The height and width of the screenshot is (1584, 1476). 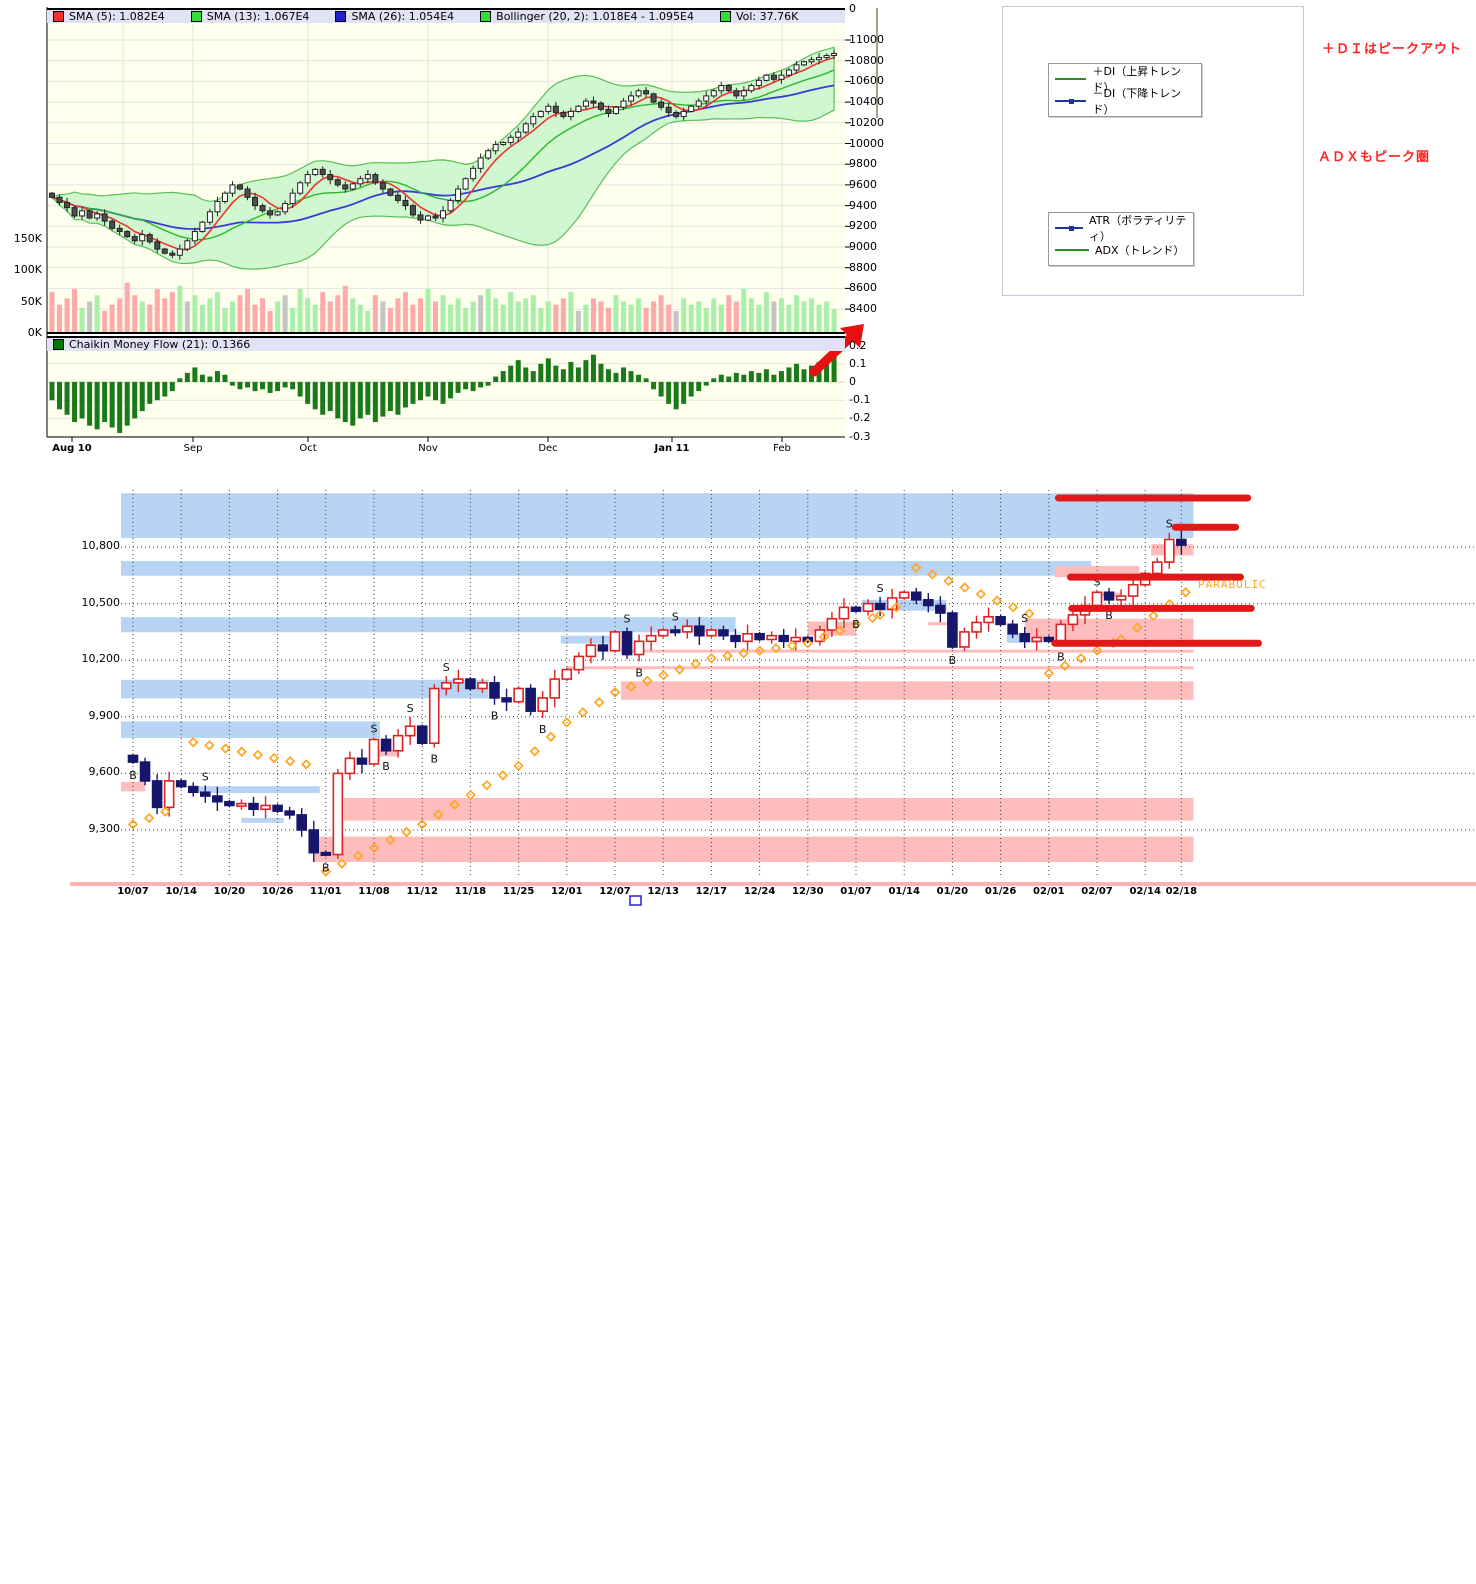 What do you see at coordinates (27, 269) in the screenshot?
I see `volume-axis-label: 100K` at bounding box center [27, 269].